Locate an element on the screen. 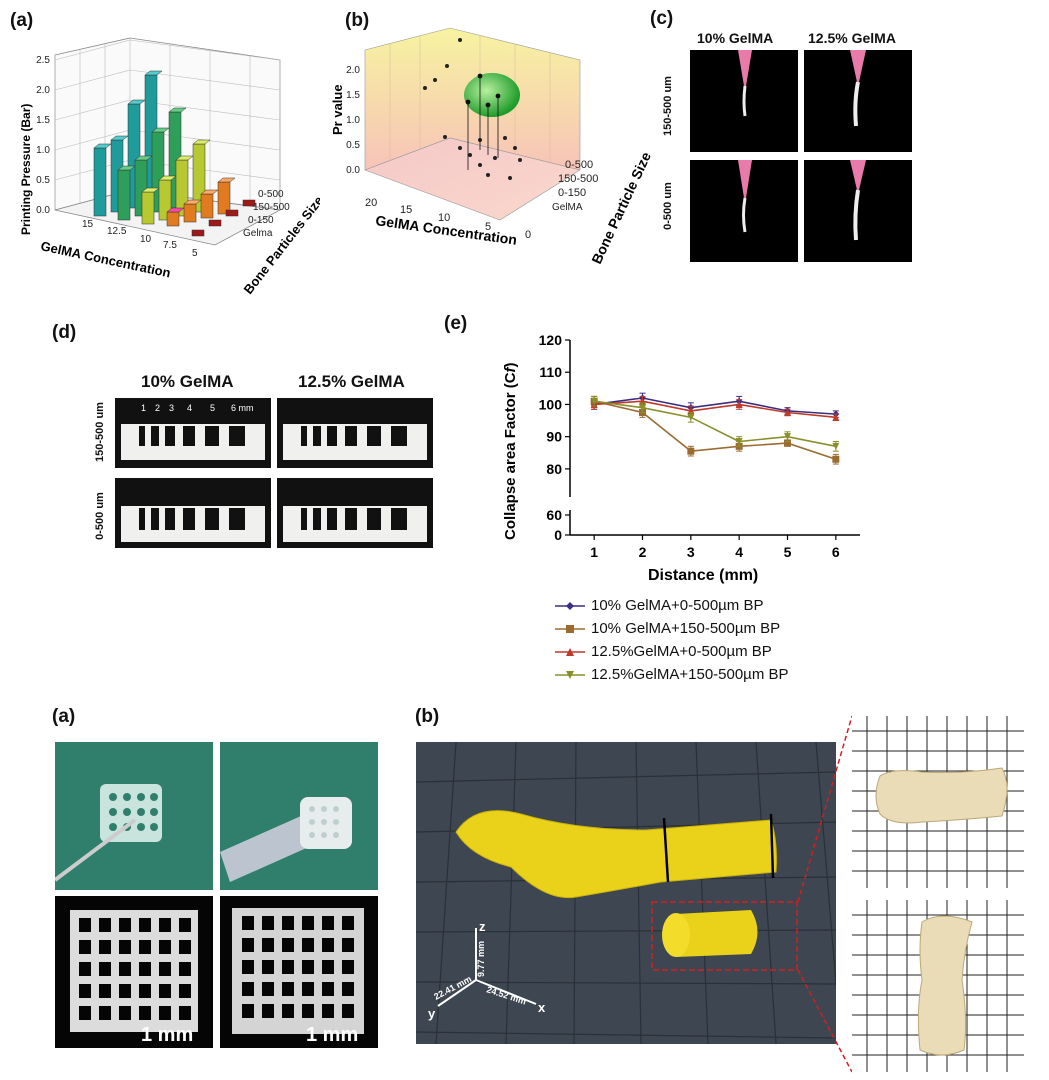 The width and height of the screenshot is (1049, 1080). a-z-tick-3: 1.5 is located at coordinates (43, 120).